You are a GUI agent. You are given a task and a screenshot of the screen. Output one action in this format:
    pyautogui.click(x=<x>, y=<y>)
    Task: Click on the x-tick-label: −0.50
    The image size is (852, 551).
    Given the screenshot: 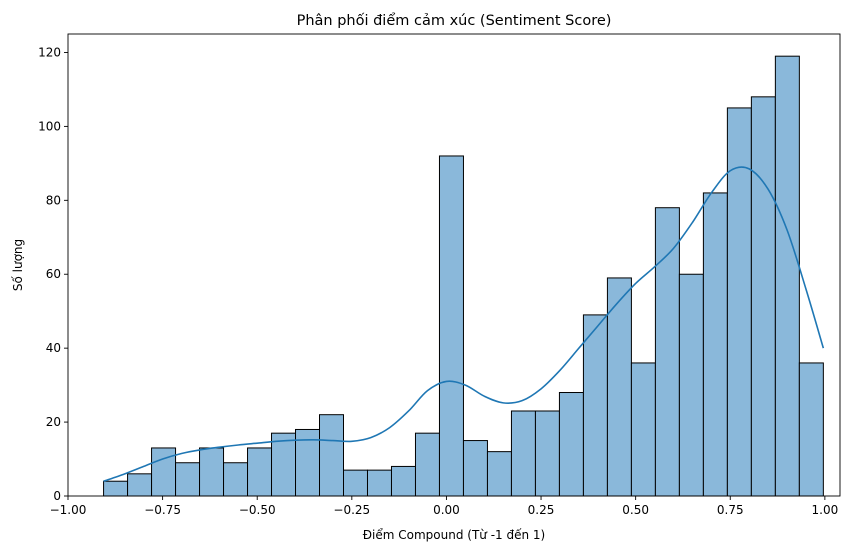 What is the action you would take?
    pyautogui.click(x=257, y=510)
    